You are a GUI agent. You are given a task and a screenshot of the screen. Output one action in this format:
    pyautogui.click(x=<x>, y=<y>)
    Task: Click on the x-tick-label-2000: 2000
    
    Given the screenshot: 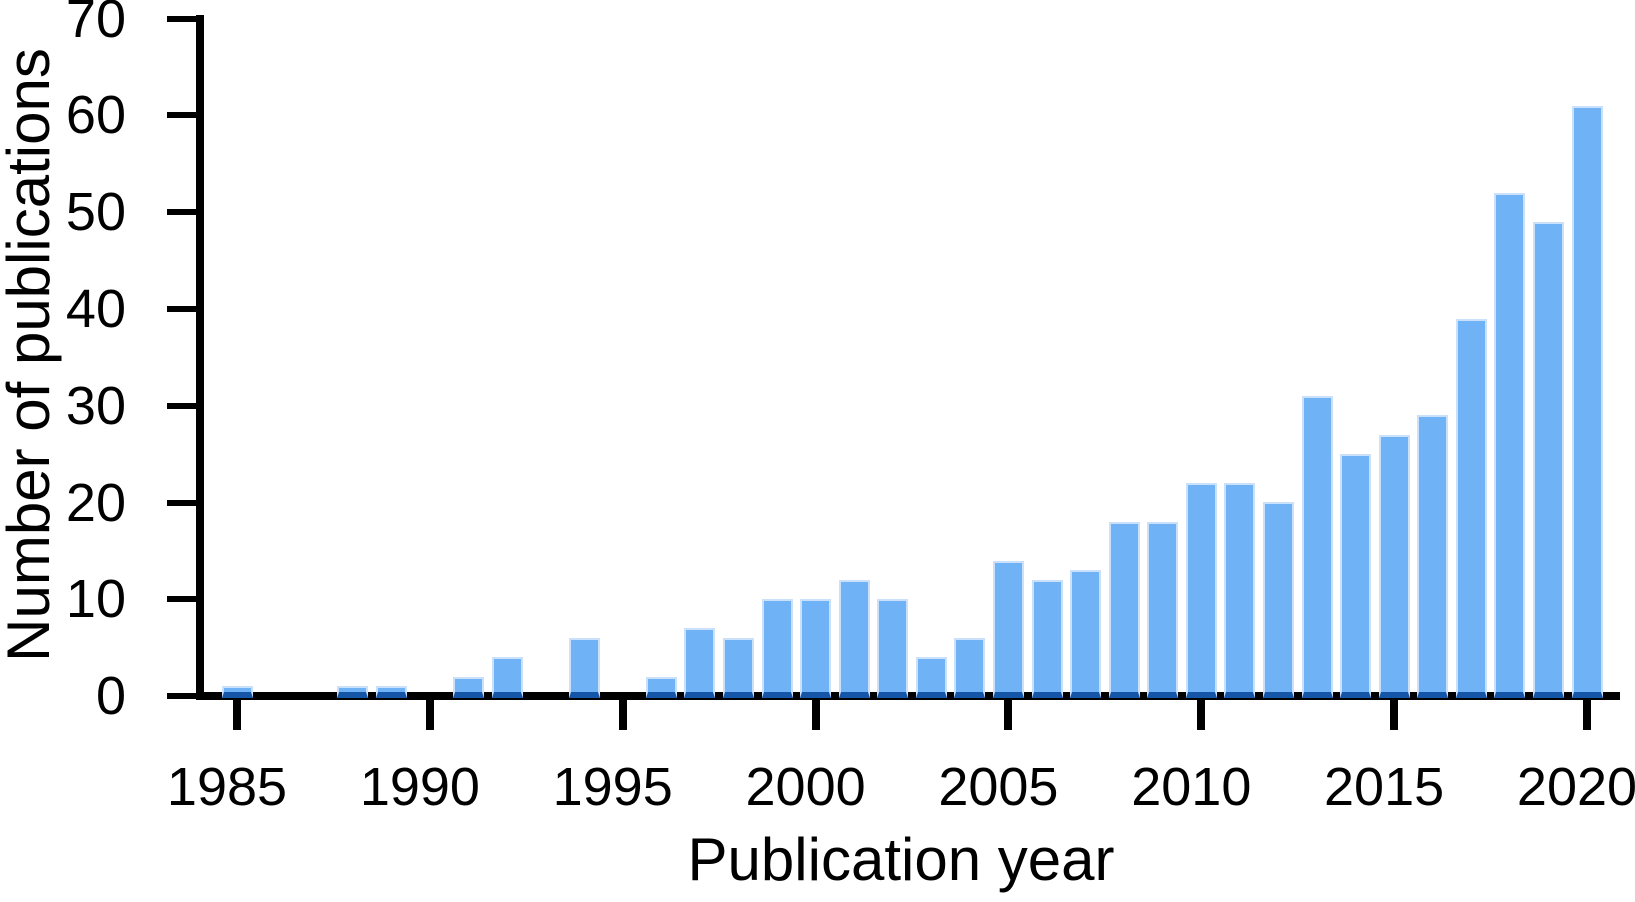 What is the action you would take?
    pyautogui.click(x=805, y=787)
    